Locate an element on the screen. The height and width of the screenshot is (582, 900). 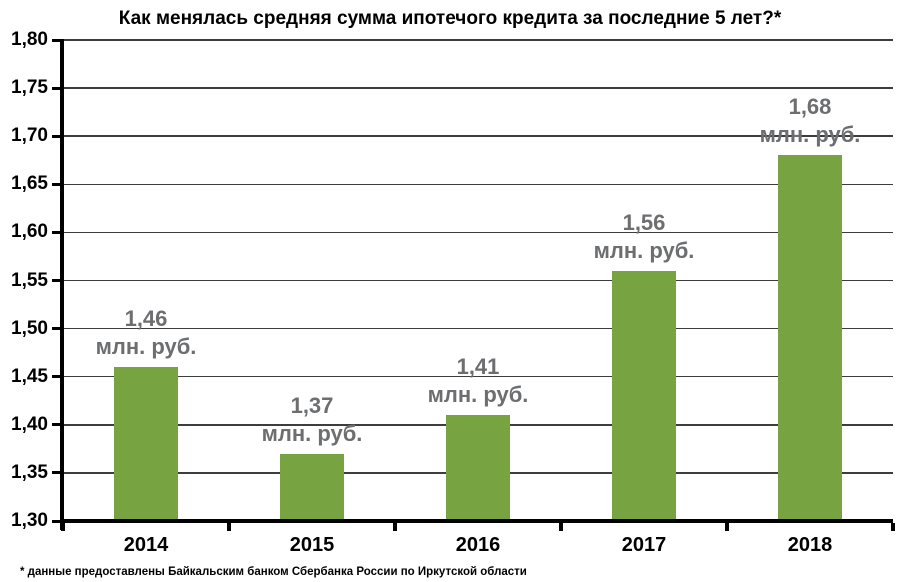
bar-value-label: 1,41 млн. руб. is located at coordinates (478, 381).